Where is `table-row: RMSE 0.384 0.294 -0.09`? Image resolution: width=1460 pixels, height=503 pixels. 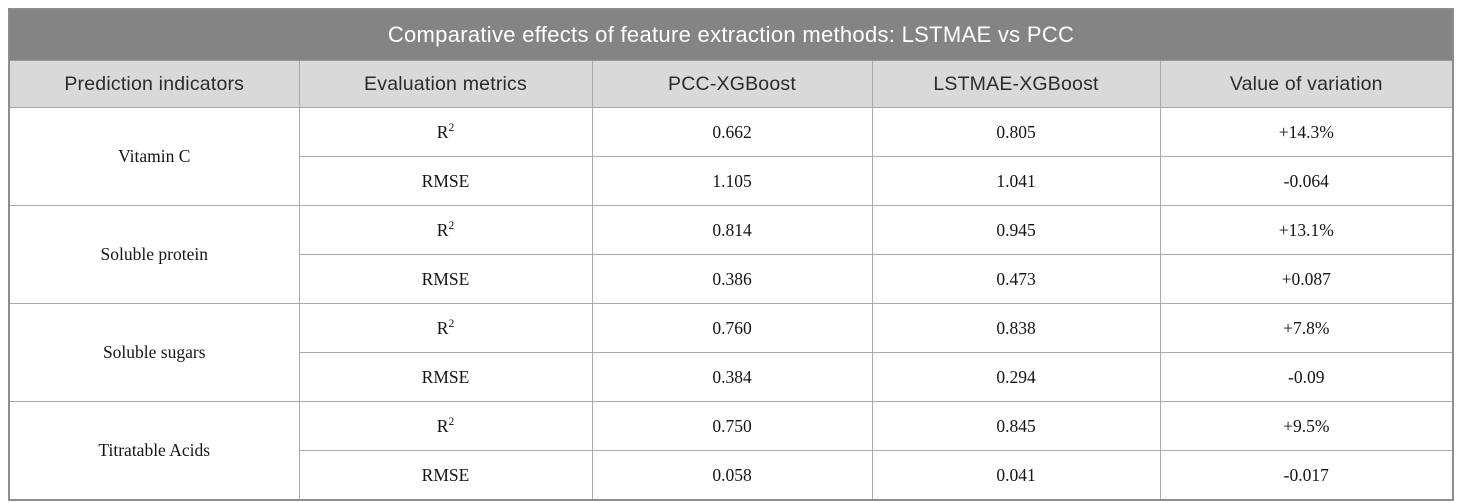 table-row: RMSE 0.384 0.294 -0.09 is located at coordinates (731, 377).